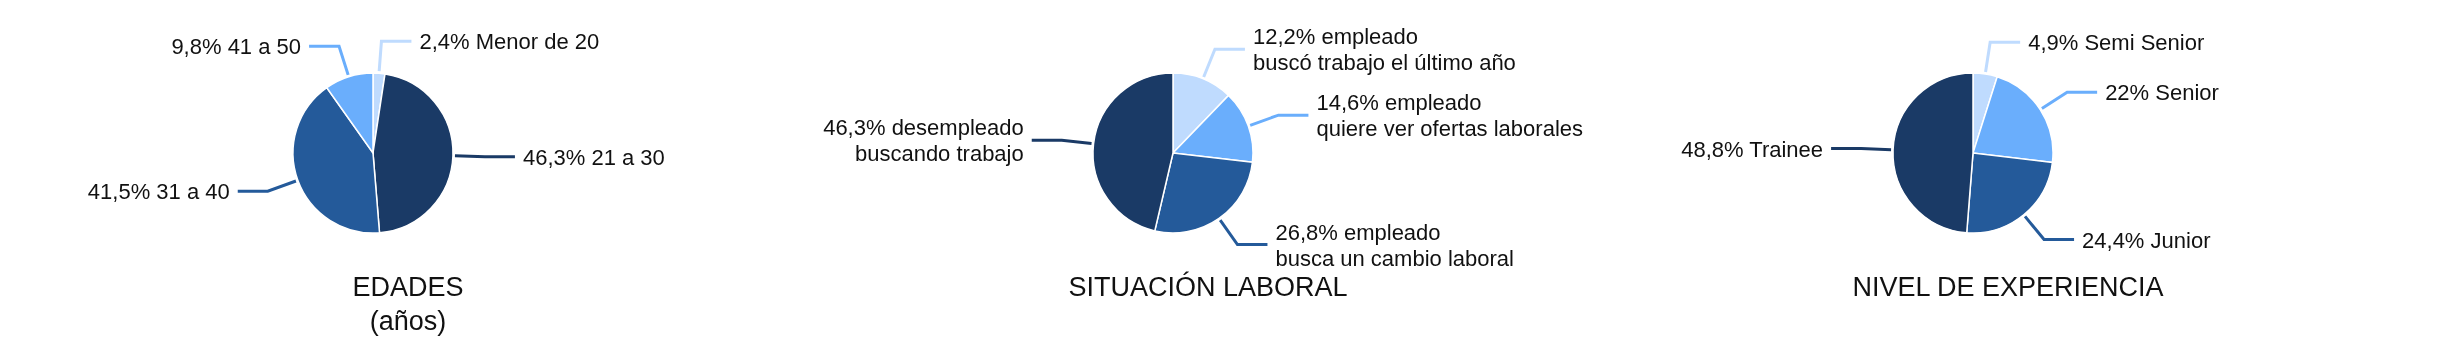 The width and height of the screenshot is (2442, 350). I want to click on text: EDADES, so click(408, 287).